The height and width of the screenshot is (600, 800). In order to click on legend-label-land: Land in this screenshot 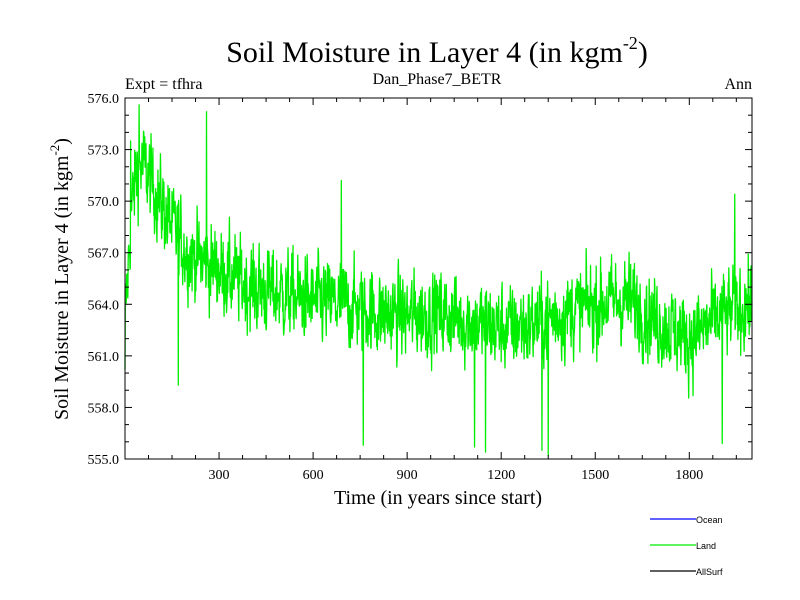, I will do `click(706, 546)`.